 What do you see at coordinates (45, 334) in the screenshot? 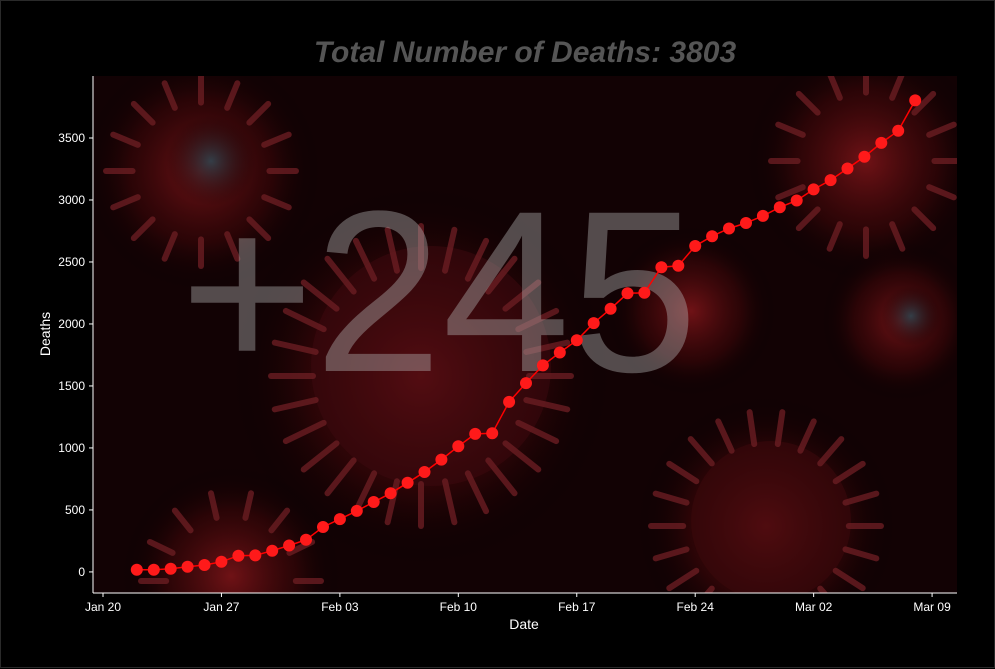
I see `y-axis-label: Deaths` at bounding box center [45, 334].